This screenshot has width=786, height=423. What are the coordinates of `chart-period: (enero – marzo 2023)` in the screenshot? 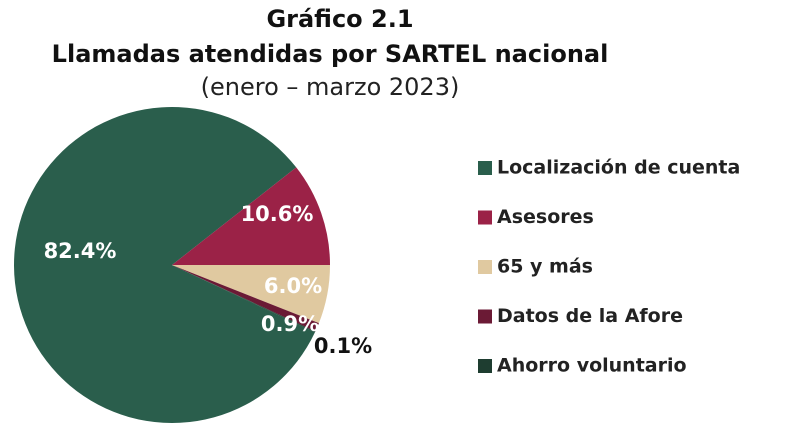 It's located at (330, 87).